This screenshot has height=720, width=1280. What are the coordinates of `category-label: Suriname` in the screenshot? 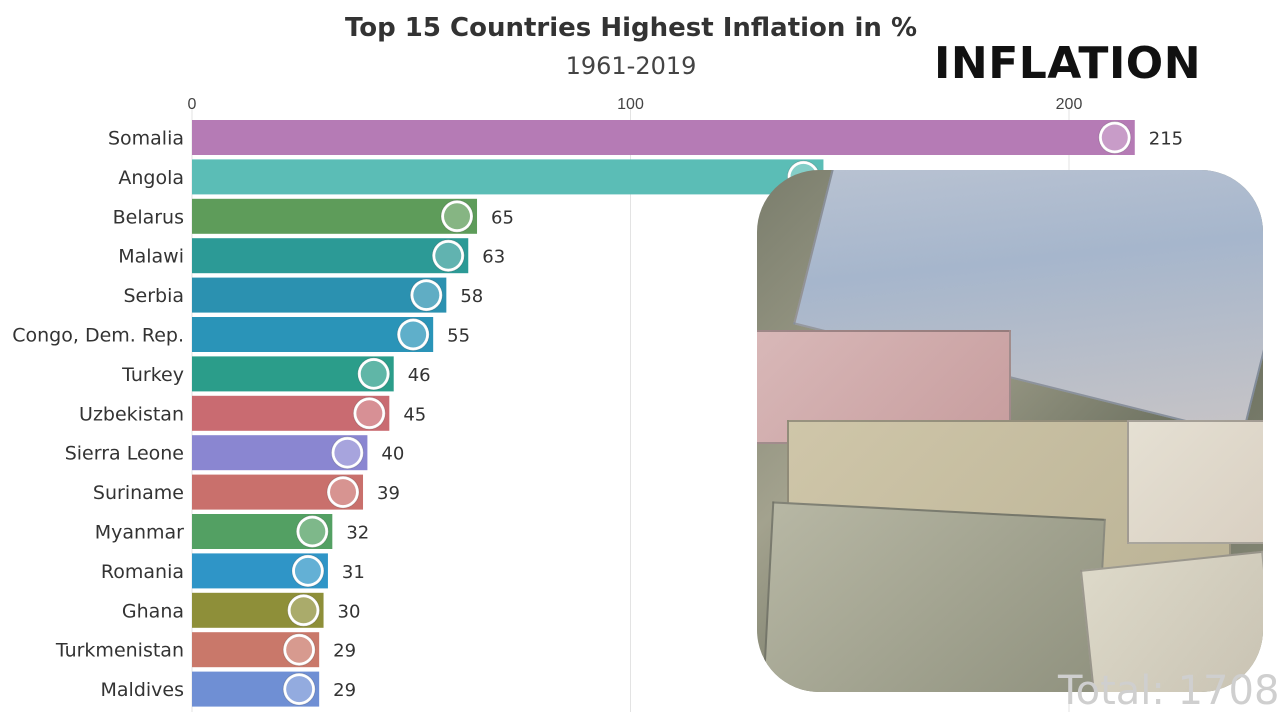 It's located at (138, 493).